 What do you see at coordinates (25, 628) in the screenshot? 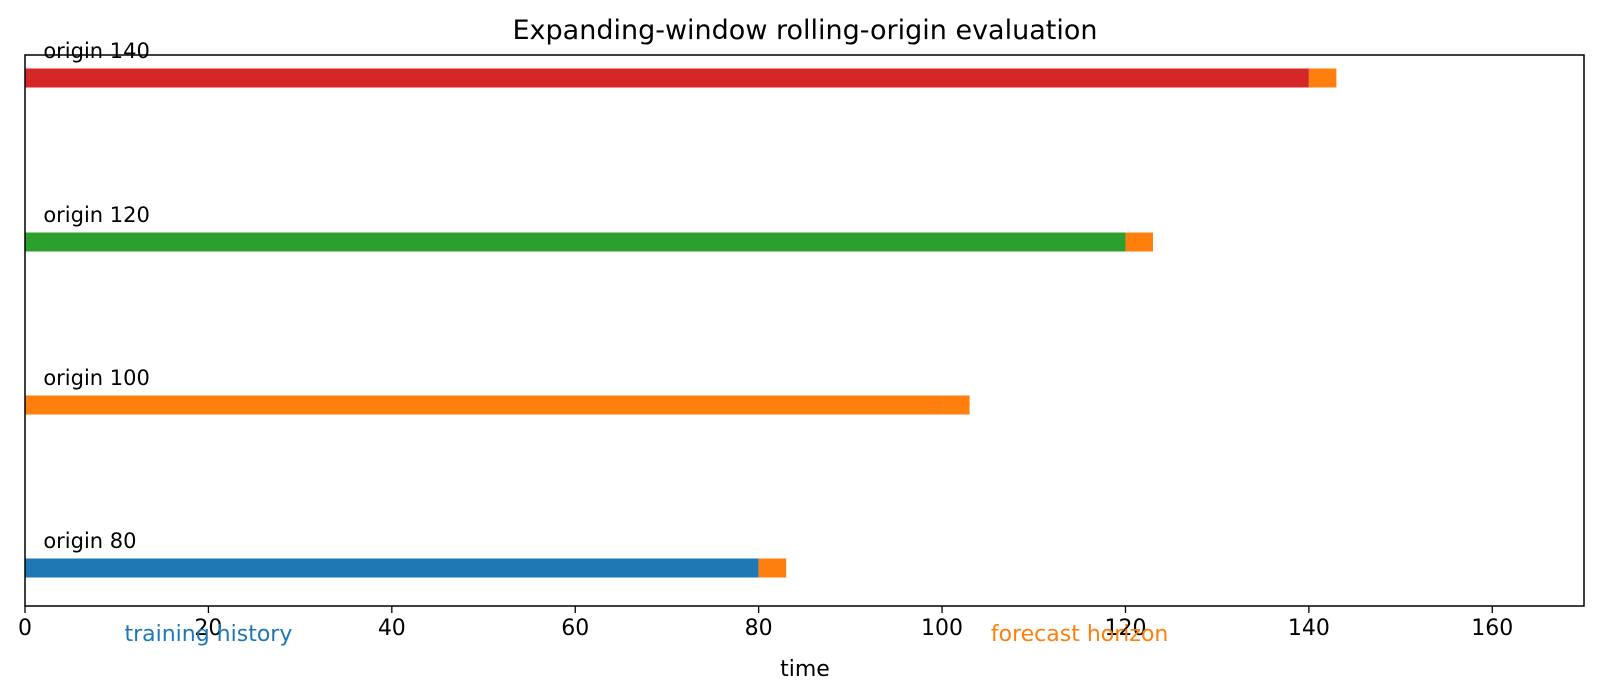
I see `x-tick-label-0: 0` at bounding box center [25, 628].